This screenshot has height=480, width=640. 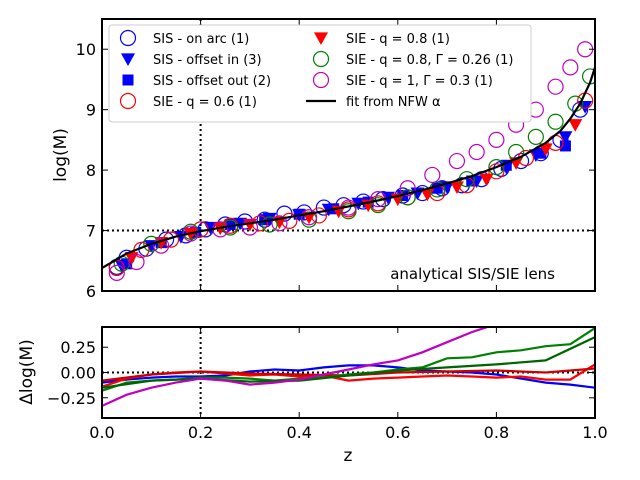 I want to click on bottom-xtick-label-4: 0.8, so click(x=496, y=432).